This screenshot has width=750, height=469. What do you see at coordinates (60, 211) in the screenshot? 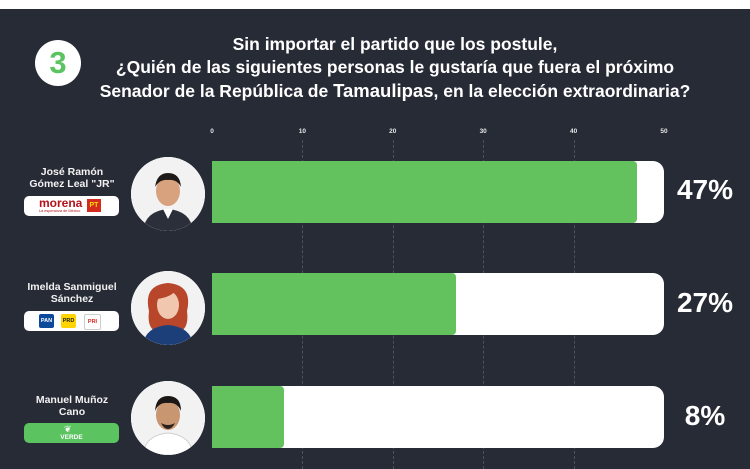
I see `morena-tagline: La esperanza de México` at bounding box center [60, 211].